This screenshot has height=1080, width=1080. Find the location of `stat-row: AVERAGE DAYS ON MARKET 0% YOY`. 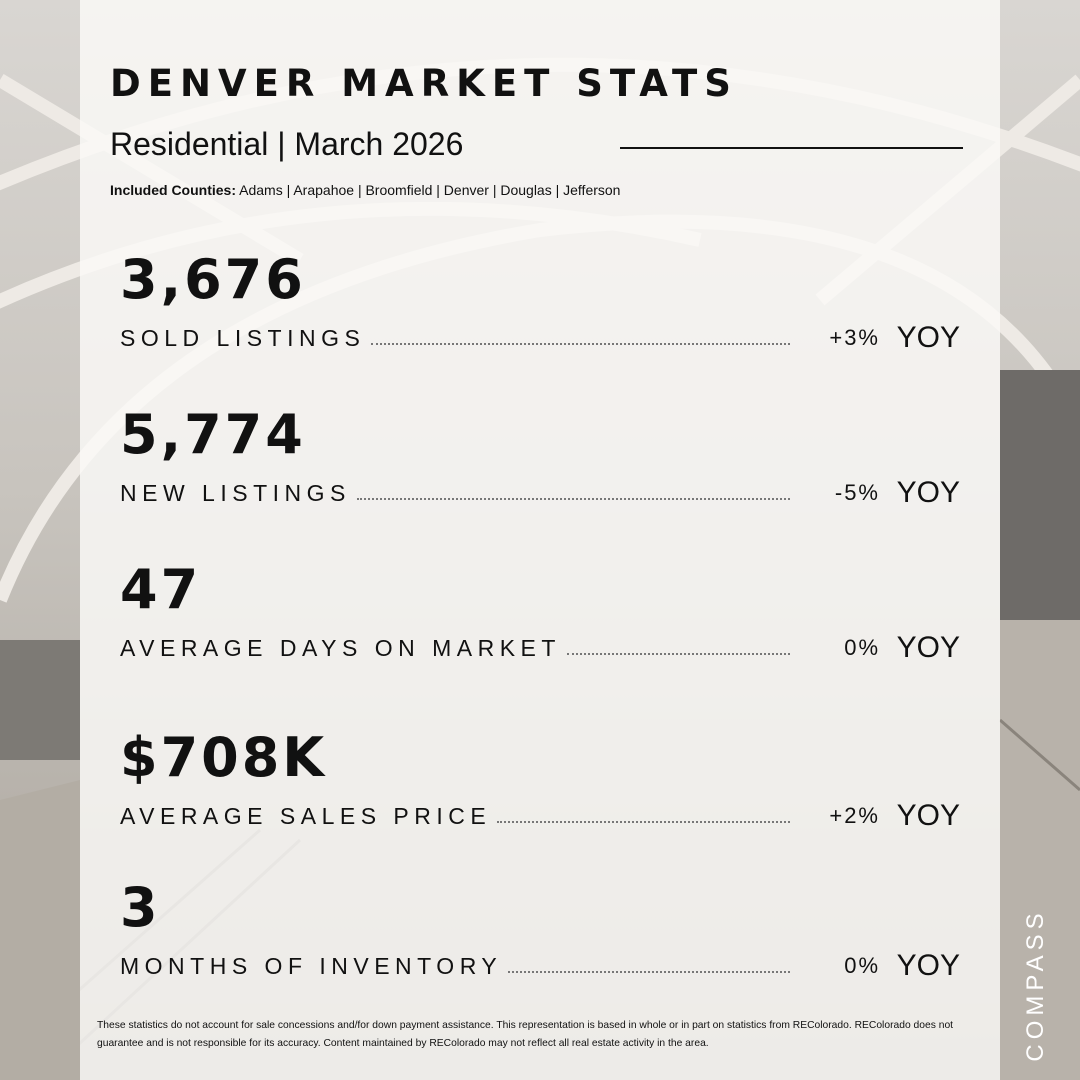

stat-row: AVERAGE DAYS ON MARKET 0% YOY is located at coordinates (540, 647).